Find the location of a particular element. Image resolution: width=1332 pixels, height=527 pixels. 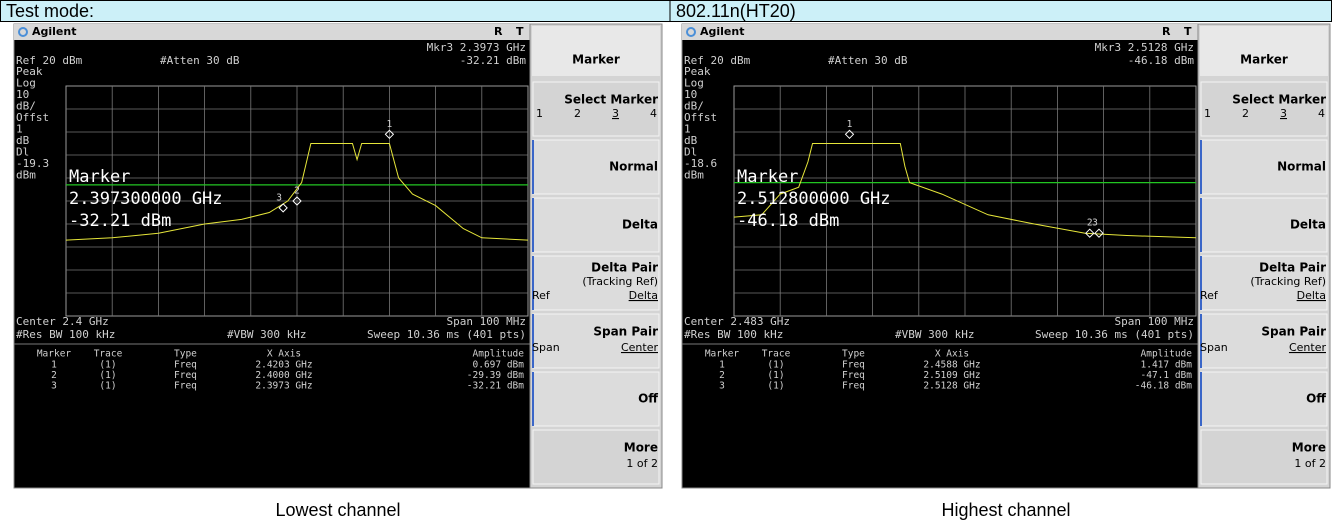

scale-label: Dl is located at coordinates (690, 152).